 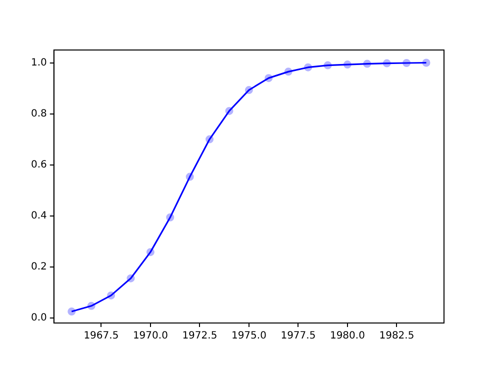 What do you see at coordinates (347, 336) in the screenshot?
I see `x-tick-label: 1980.0` at bounding box center [347, 336].